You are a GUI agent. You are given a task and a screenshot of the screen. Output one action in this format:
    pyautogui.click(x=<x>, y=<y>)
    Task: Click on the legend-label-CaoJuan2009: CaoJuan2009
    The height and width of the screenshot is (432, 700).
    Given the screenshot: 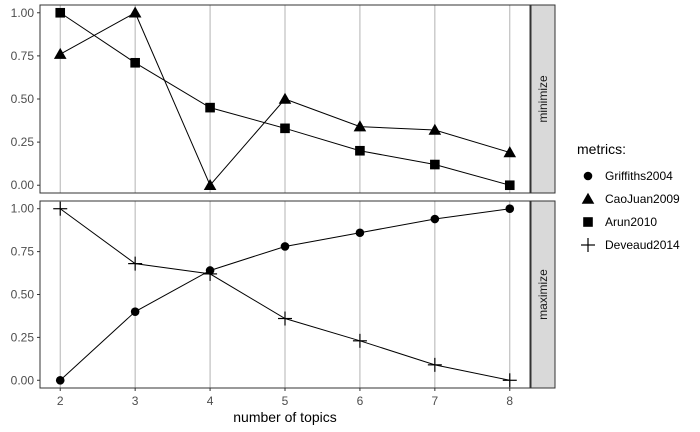 What is the action you would take?
    pyautogui.click(x=642, y=199)
    